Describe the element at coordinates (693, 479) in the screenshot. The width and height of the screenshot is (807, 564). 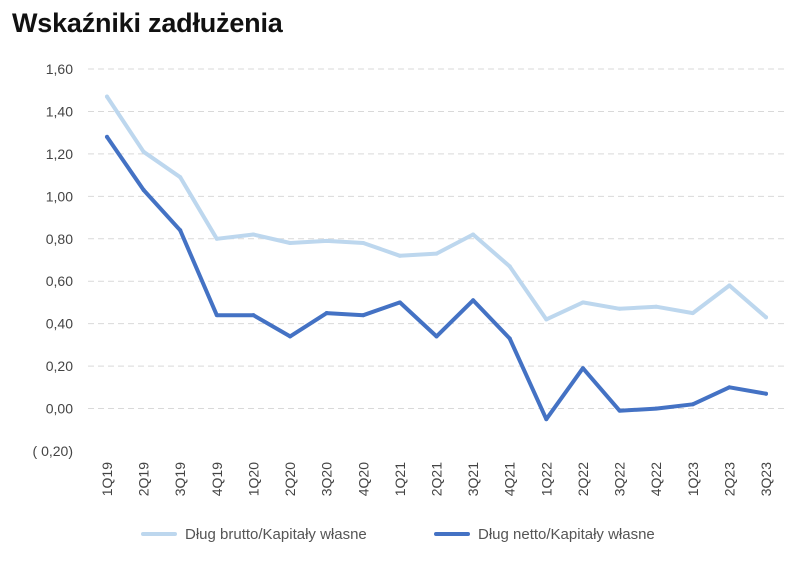
I see `x-tick-label: 1Q23` at that location.